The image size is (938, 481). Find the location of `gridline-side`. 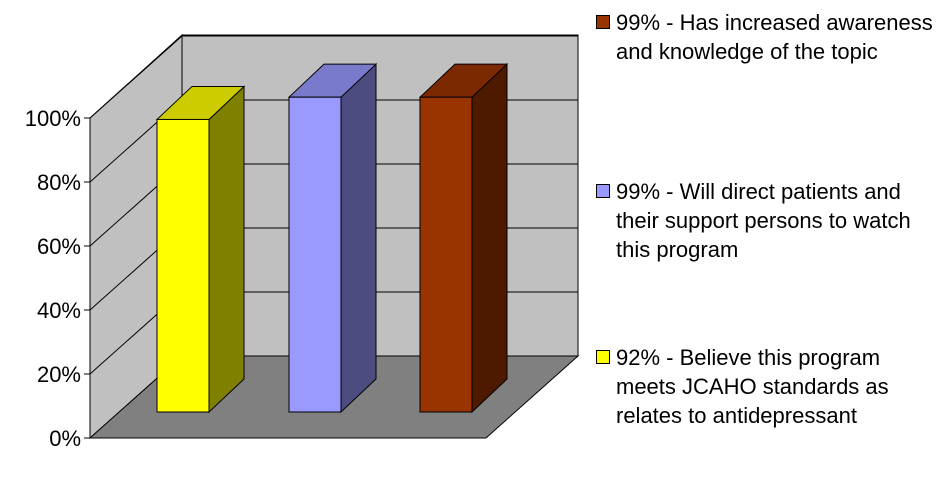

gridline-side is located at coordinates (136, 77).